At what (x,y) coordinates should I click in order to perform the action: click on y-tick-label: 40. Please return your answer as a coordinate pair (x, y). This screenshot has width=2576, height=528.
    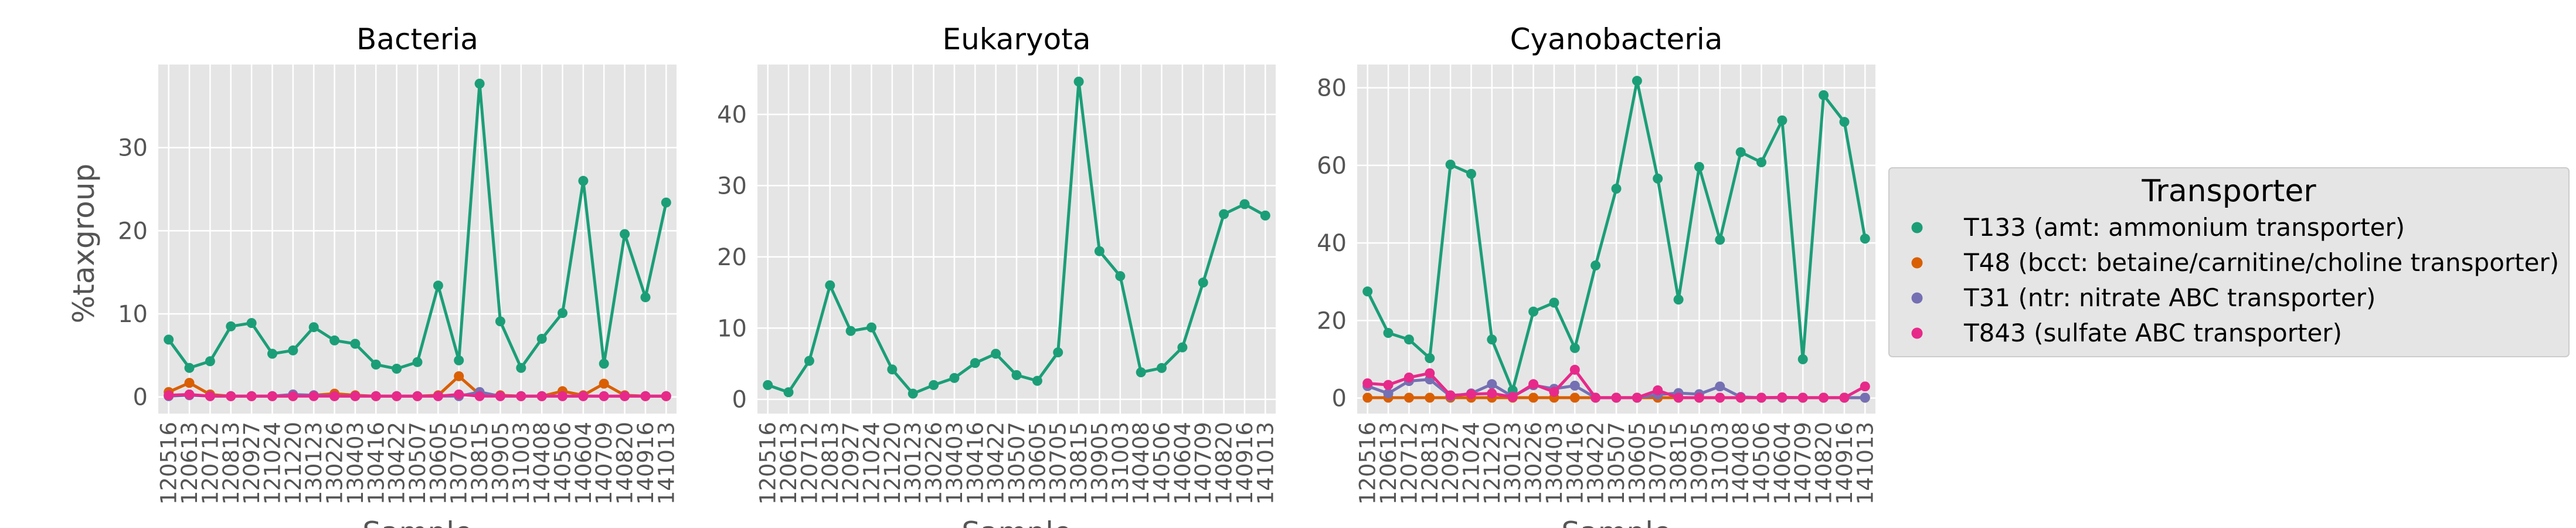
    Looking at the image, I should click on (1332, 243).